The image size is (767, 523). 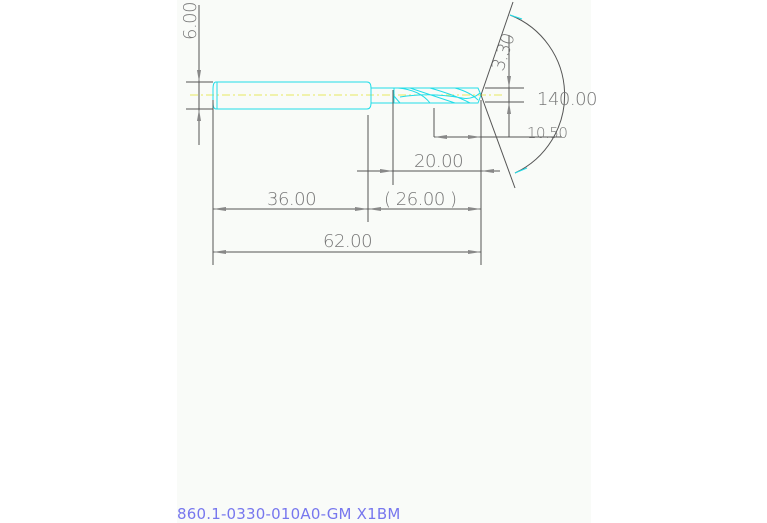 I want to click on dim-flute-length: ( 26.00 ), so click(x=424, y=200).